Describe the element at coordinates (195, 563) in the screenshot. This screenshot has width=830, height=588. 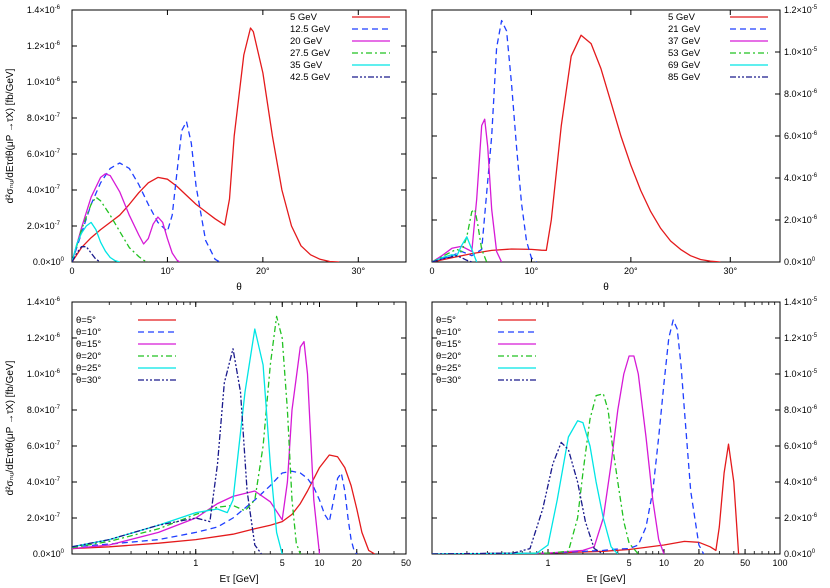
I see `x-tick-label: 1` at that location.